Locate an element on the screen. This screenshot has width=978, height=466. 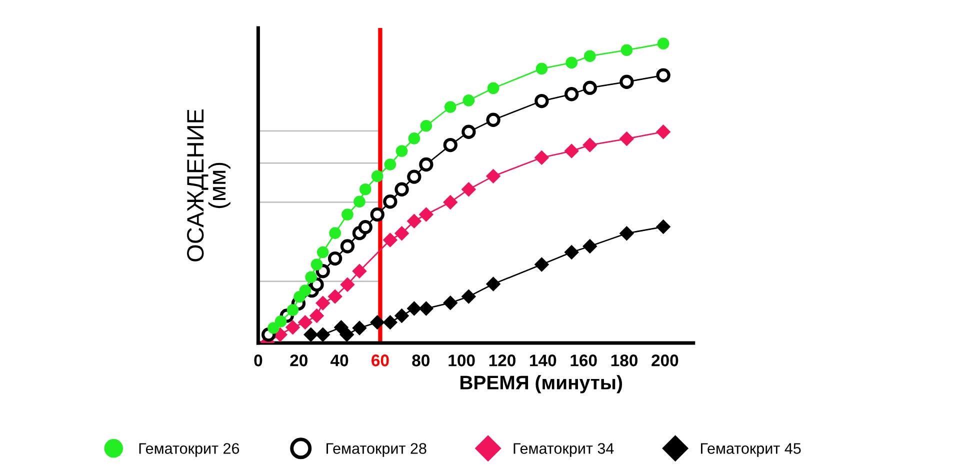
legend-label: Гематокрит 45 is located at coordinates (750, 450).